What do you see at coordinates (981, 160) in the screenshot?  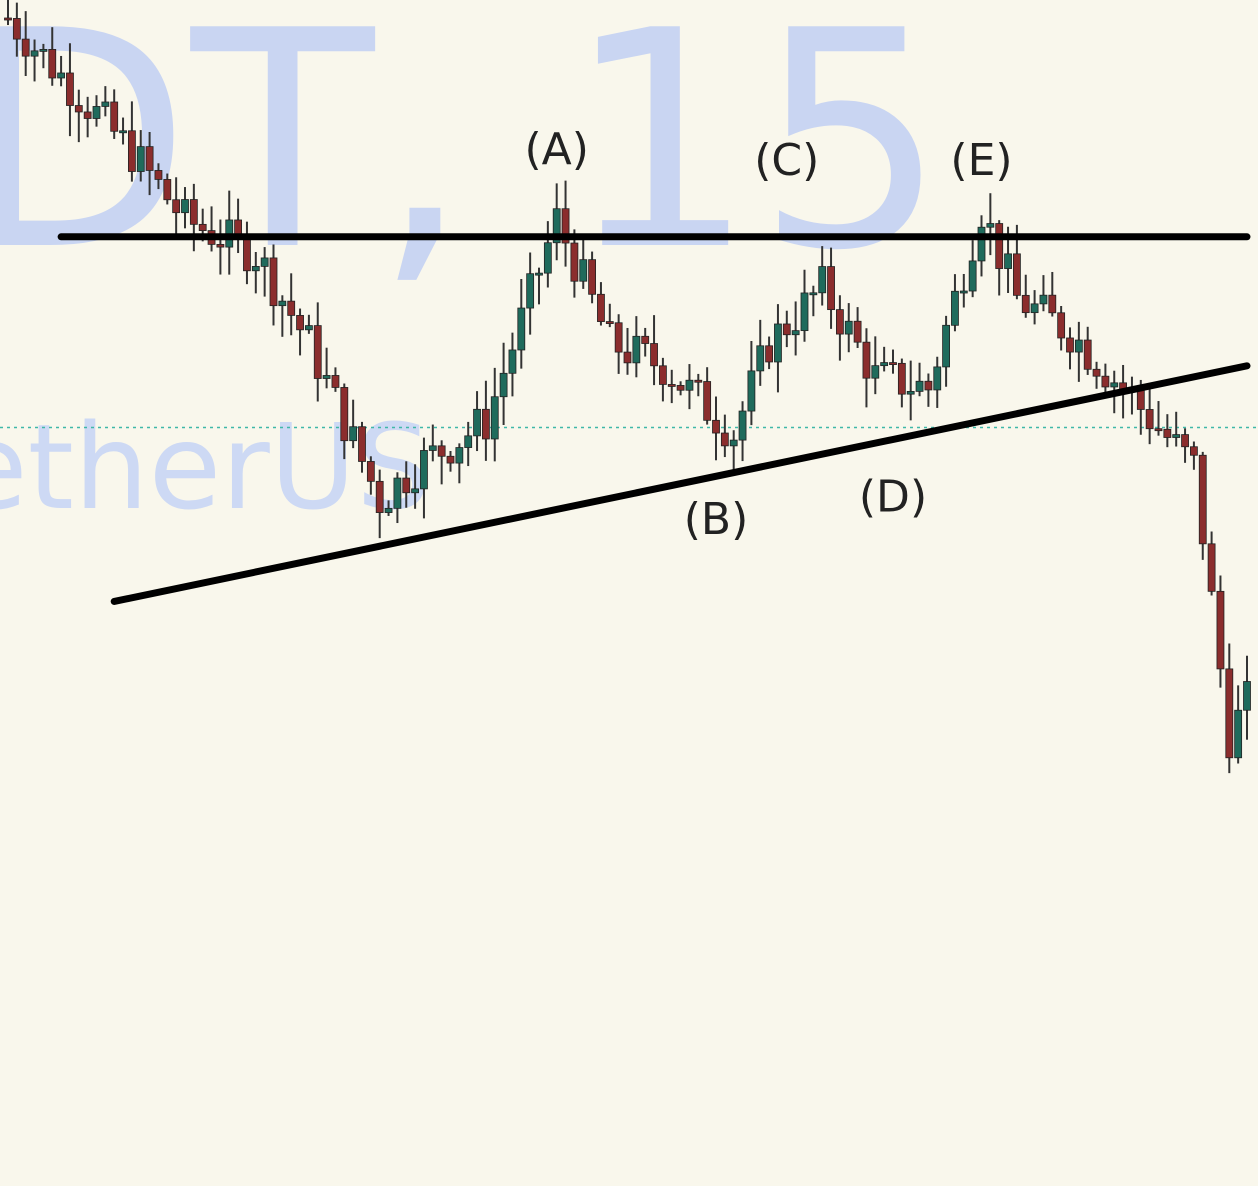 I see `wave-label: (E)` at bounding box center [981, 160].